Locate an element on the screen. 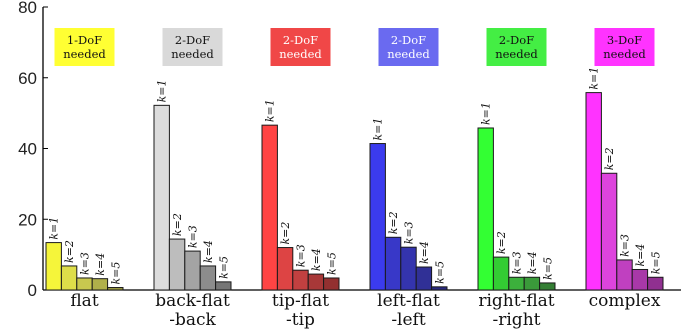 This screenshot has height=330, width=683. category-label: back-flat is located at coordinates (192, 301).